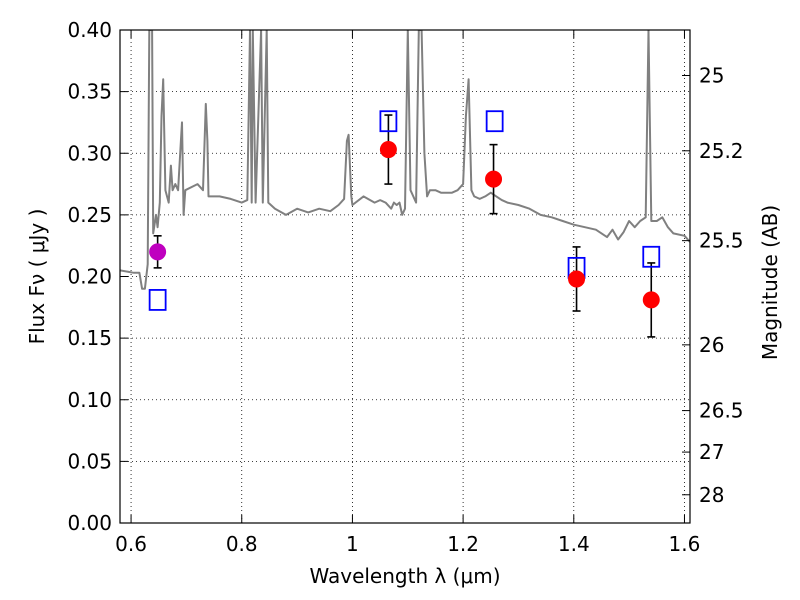 This screenshot has width=800, height=600. I want to click on y-tick-label: 0.40, so click(89, 30).